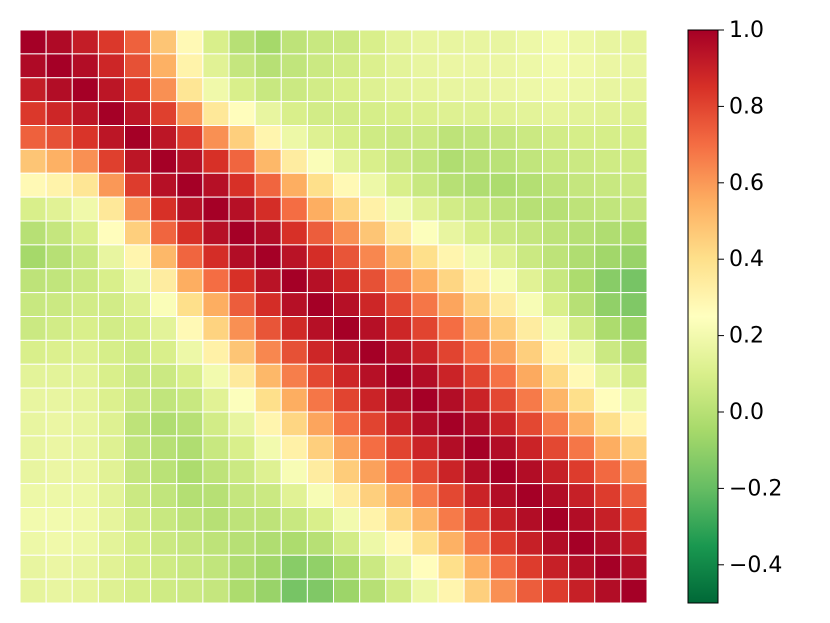  I want to click on heatmap-cell-r7-c1, so click(59, 209).